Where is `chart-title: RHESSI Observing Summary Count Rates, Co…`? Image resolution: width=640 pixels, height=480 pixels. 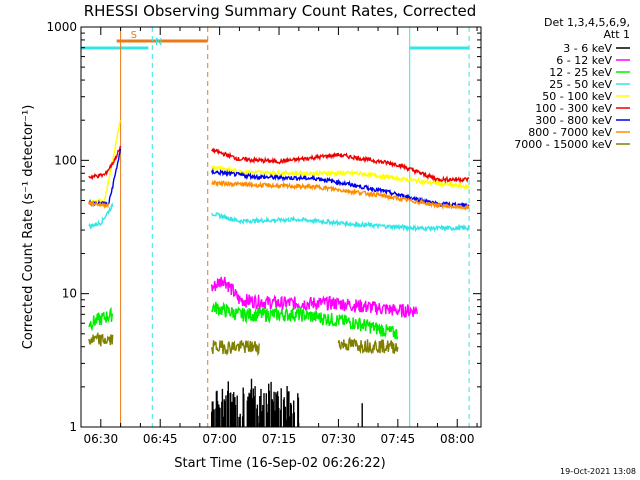 chart-title: RHESSI Observing Summary Count Rates, Co… is located at coordinates (280, 11).